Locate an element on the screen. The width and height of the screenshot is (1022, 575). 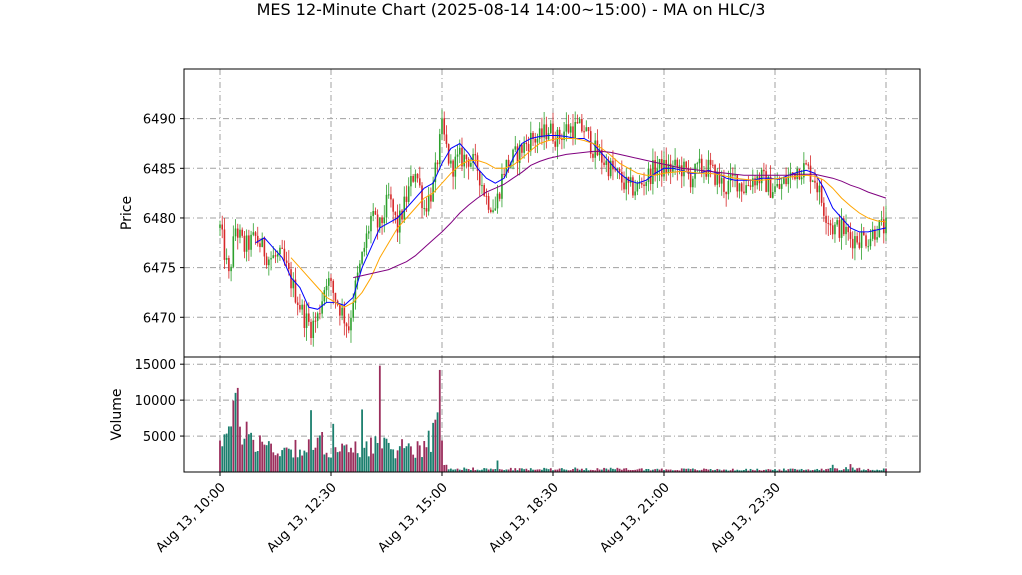
volume-grid is located at coordinates (552, 414).